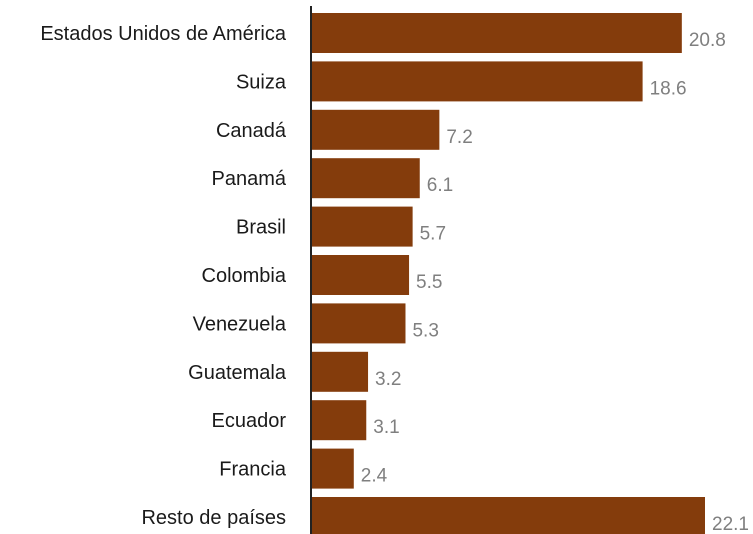 This screenshot has height=534, width=753. What do you see at coordinates (386, 427) in the screenshot?
I see `value-label: 3.1` at bounding box center [386, 427].